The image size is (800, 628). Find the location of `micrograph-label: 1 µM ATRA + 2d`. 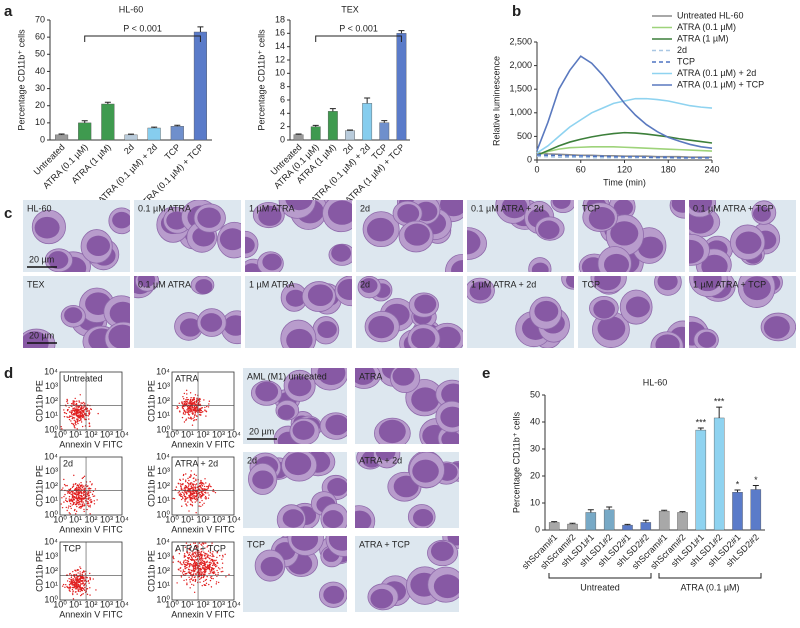

micrograph-label: 1 µM ATRA + 2d is located at coordinates (503, 284).